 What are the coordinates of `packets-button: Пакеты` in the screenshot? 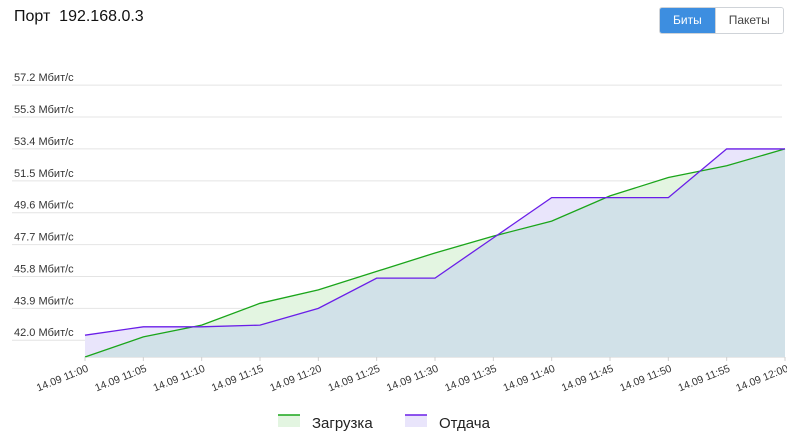 It's located at (748, 20).